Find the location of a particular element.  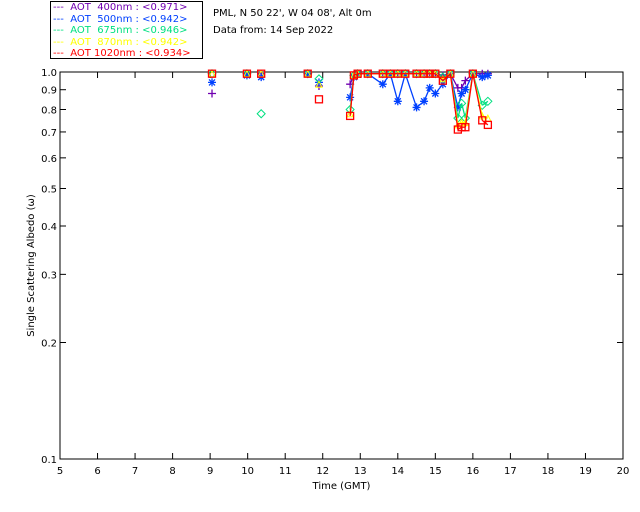

y-tick-label: 0.2 is located at coordinates (49, 344).